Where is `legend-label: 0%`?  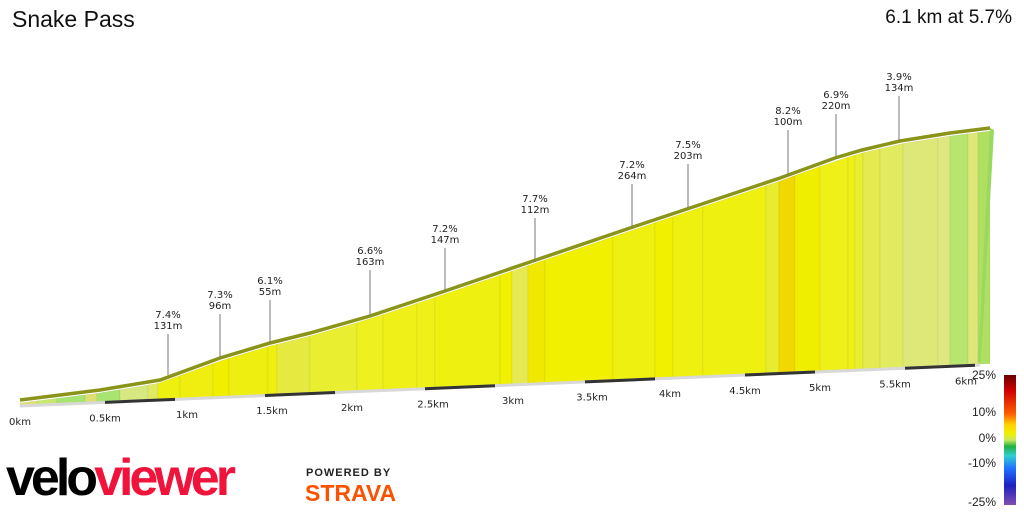
legend-label: 0% is located at coordinates (988, 438).